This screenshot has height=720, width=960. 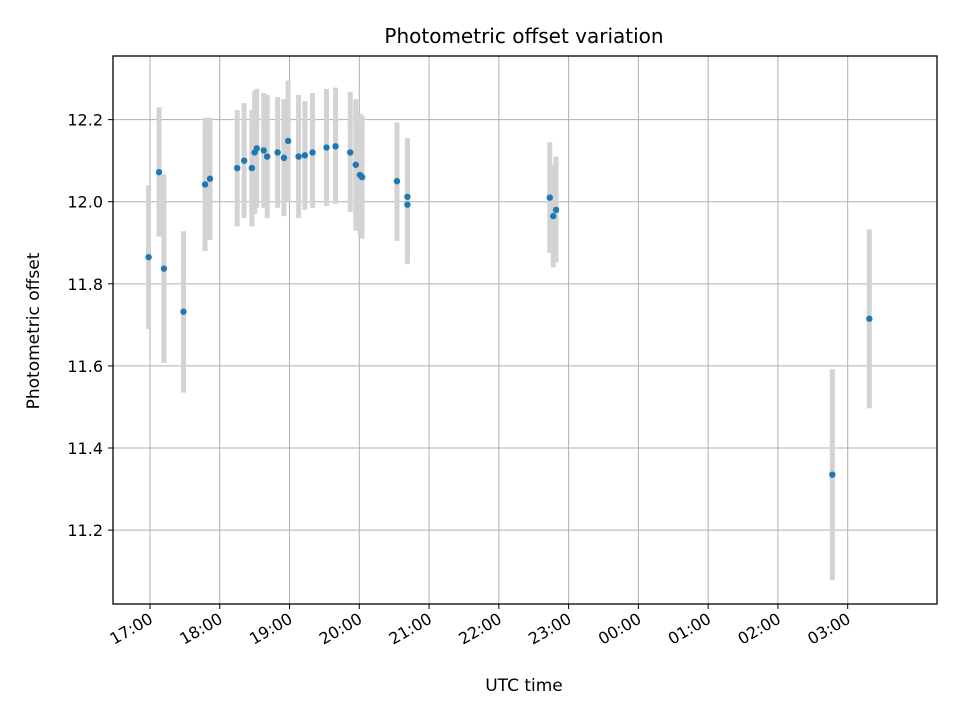 I want to click on y-tick-label: 12.0, so click(x=85, y=202).